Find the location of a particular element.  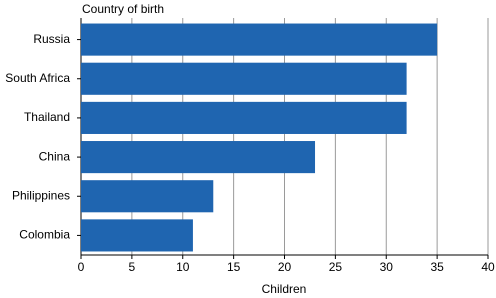

x-tick-label: 40 is located at coordinates (488, 267).